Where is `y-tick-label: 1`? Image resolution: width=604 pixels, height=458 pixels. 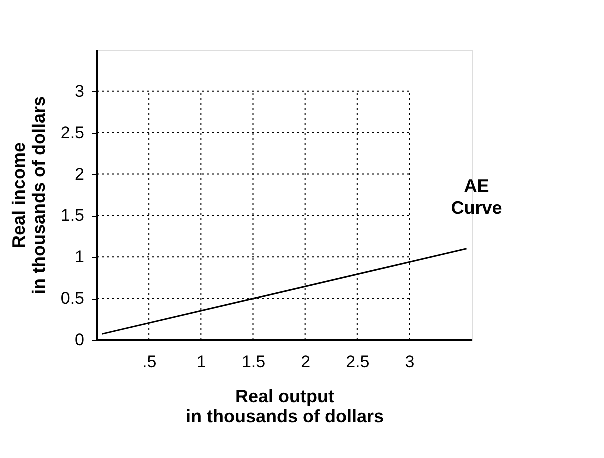
y-tick-label: 1 is located at coordinates (79, 257).